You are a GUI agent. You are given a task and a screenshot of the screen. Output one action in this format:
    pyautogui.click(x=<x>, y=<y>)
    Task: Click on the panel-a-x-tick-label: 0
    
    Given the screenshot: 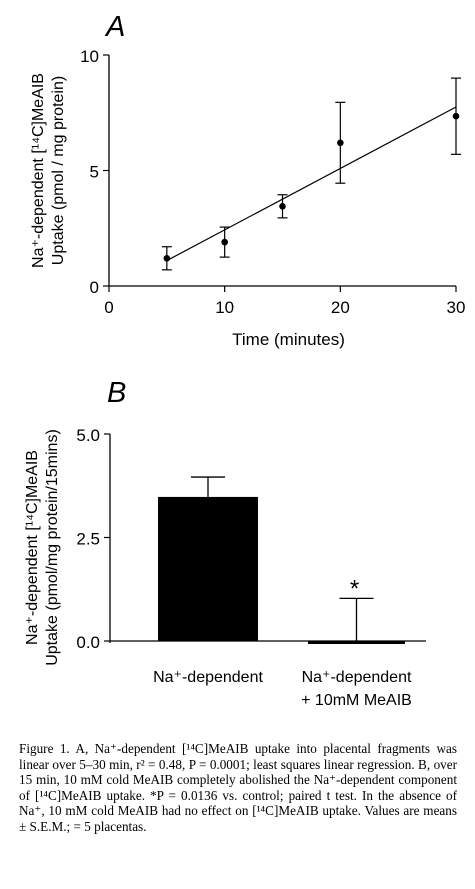 What is the action you would take?
    pyautogui.click(x=108, y=307)
    